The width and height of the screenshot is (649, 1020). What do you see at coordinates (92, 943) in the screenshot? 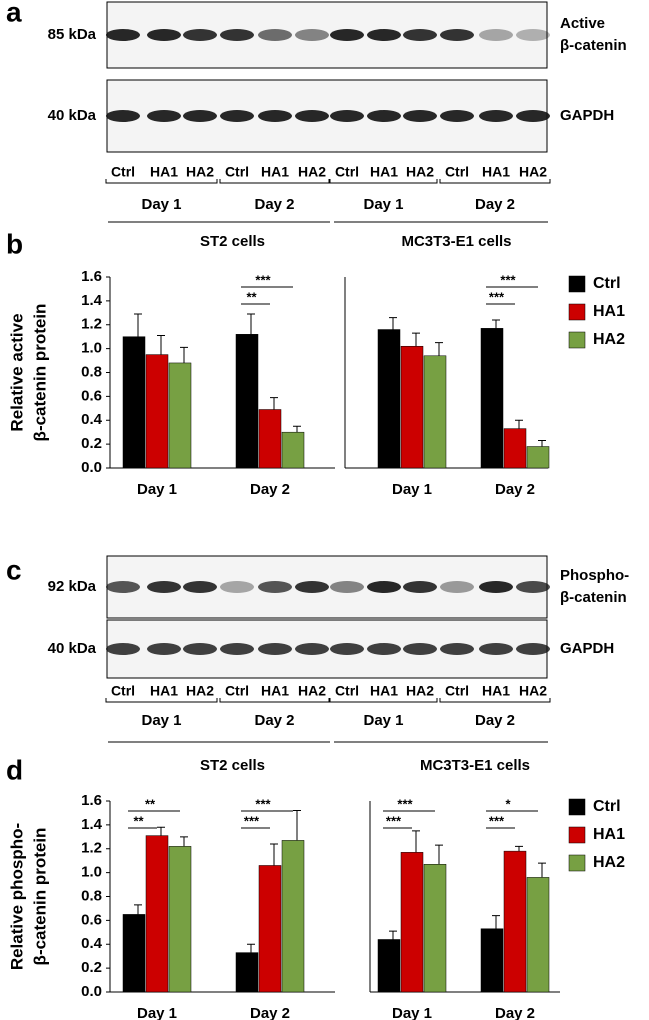
I see `y-tick-label: 0.4` at bounding box center [92, 943].